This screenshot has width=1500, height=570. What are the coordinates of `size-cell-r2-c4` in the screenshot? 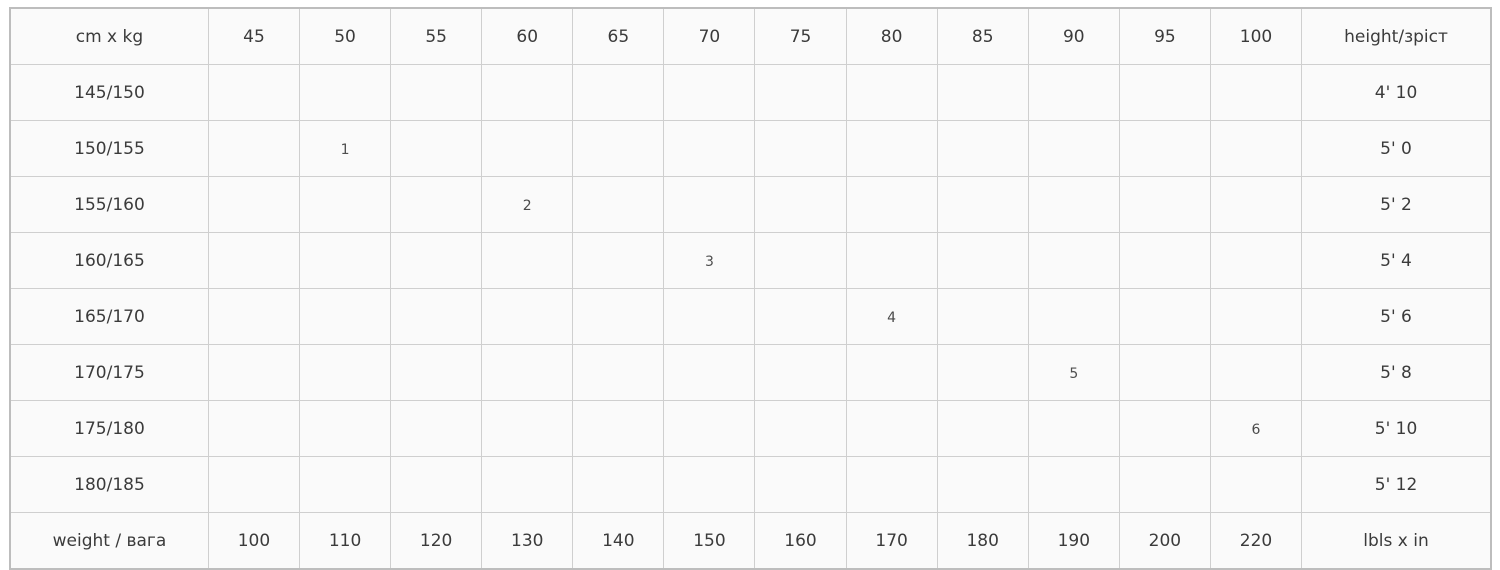 It's located at (527, 148).